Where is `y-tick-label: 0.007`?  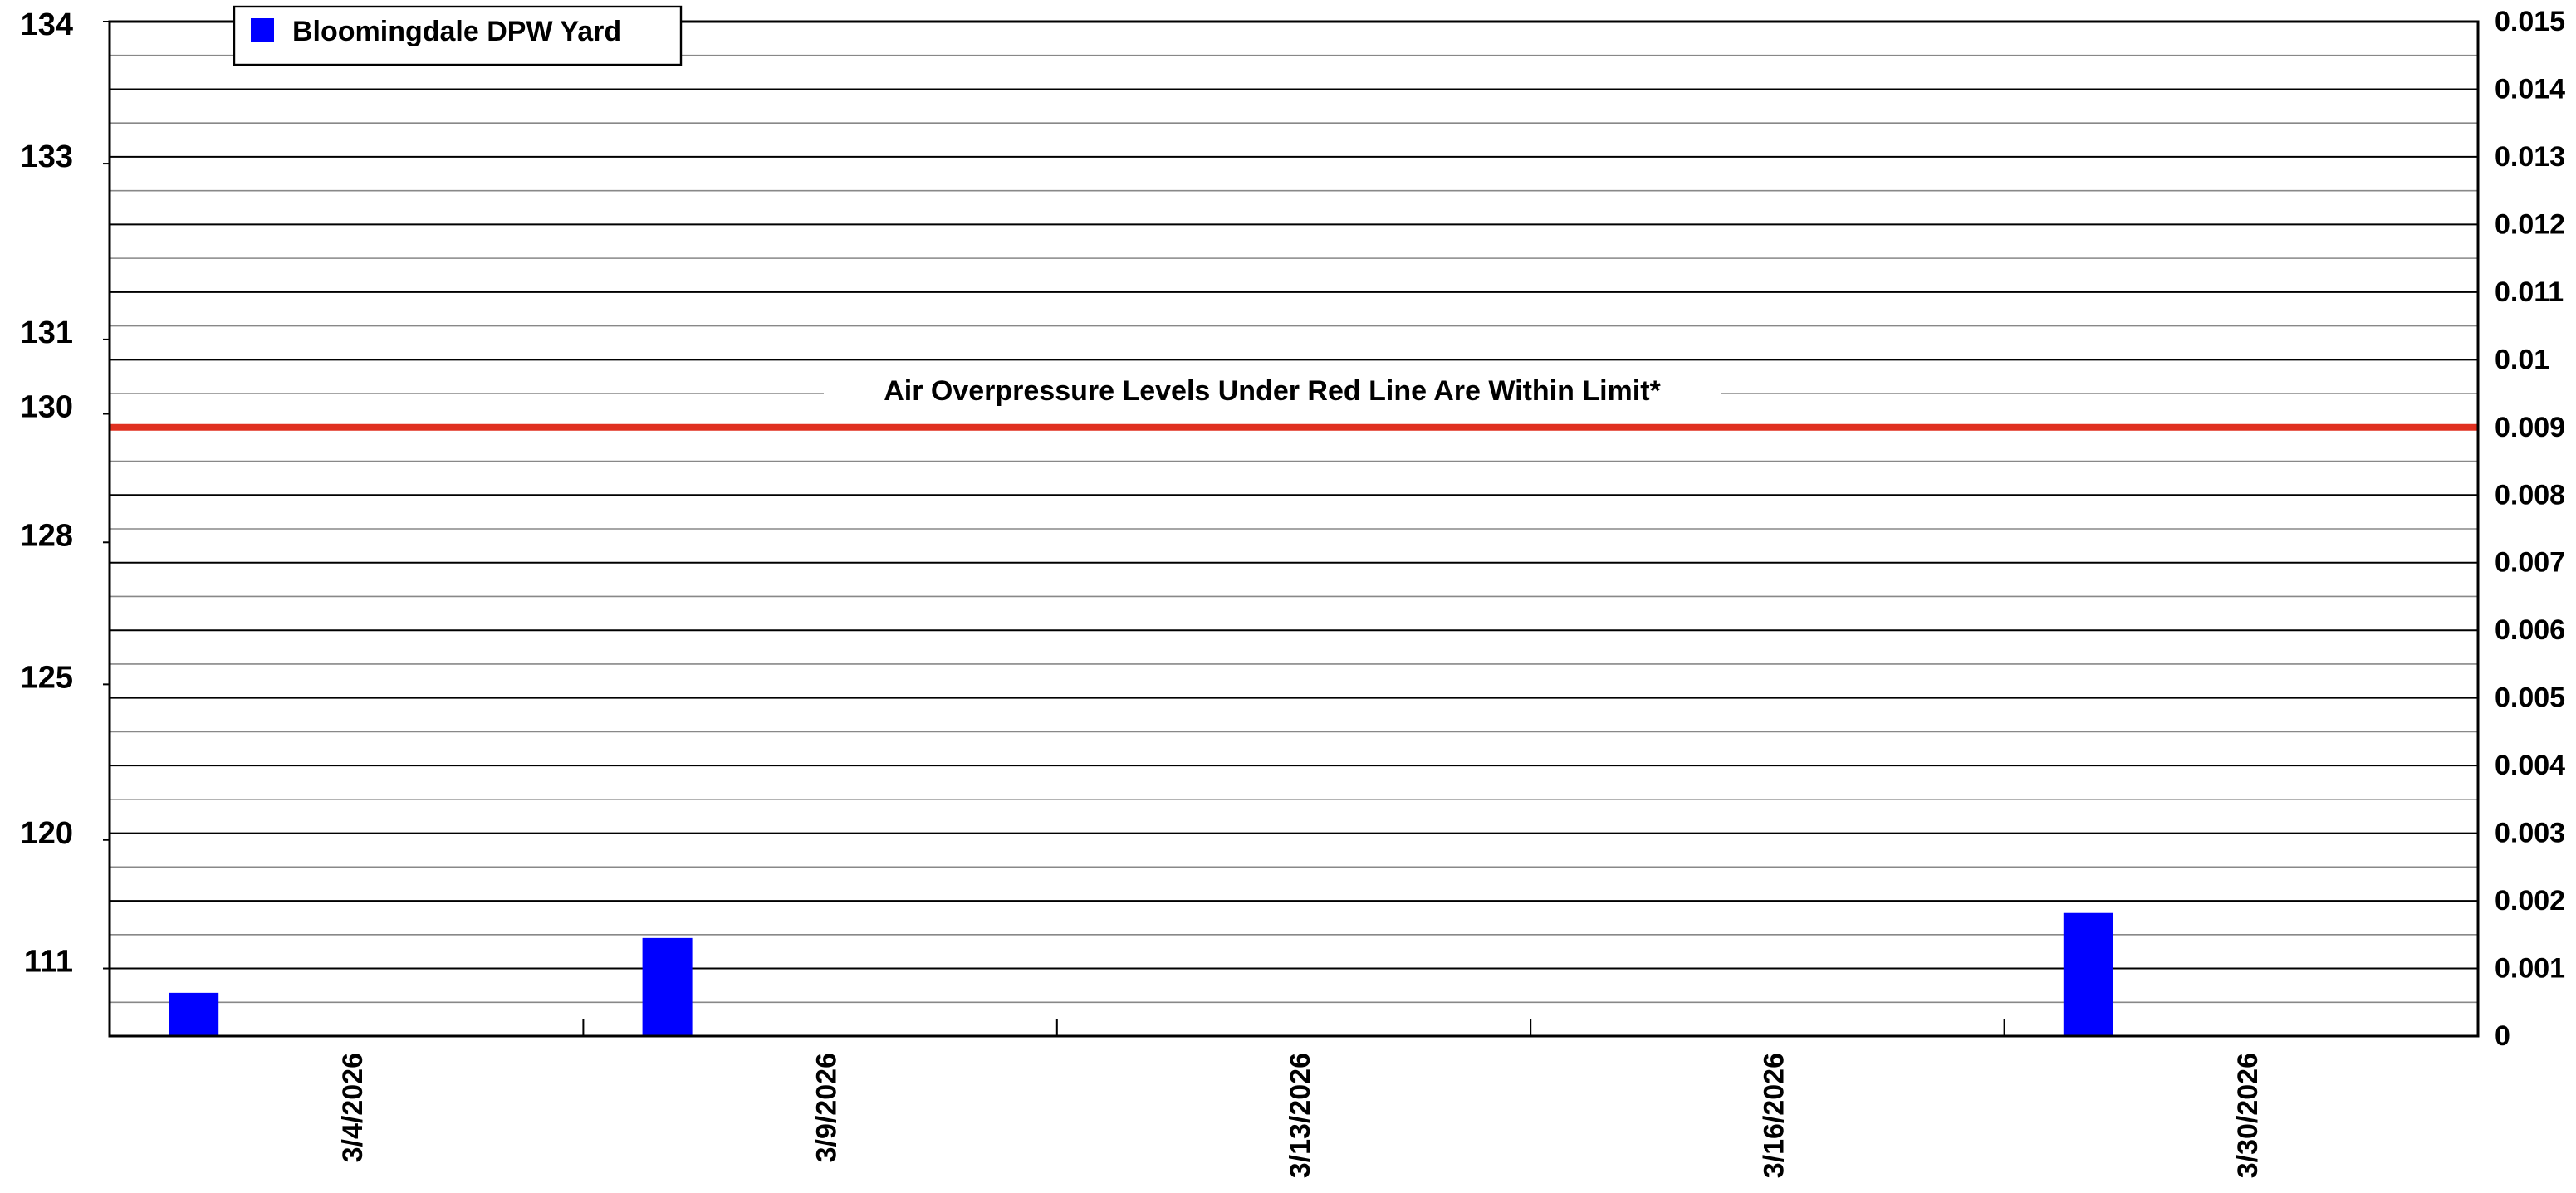 y-tick-label: 0.007 is located at coordinates (2530, 563).